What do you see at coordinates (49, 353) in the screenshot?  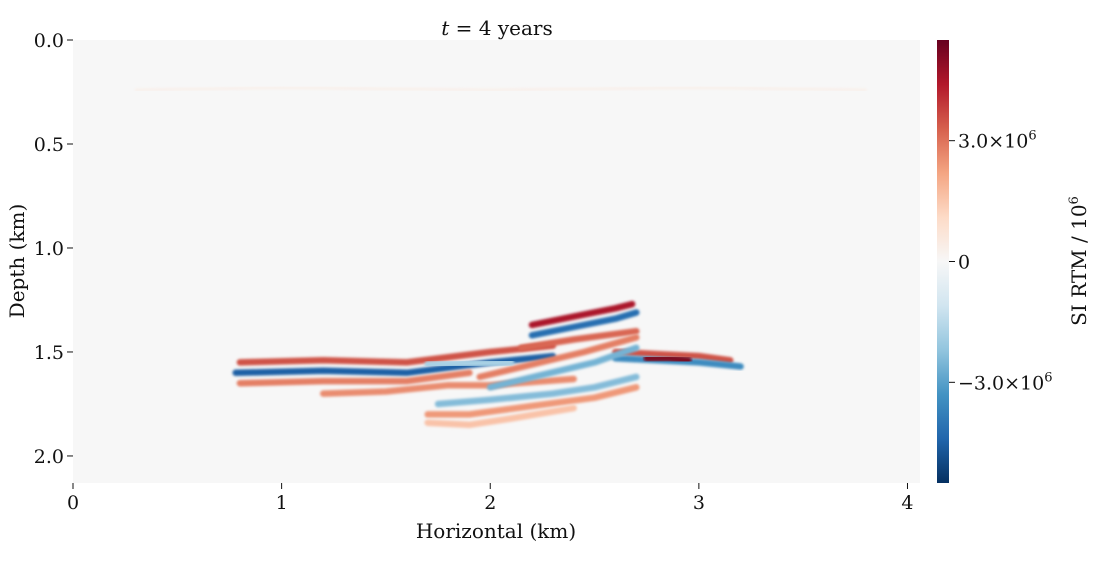 I see `y-tick-label: 1.5` at bounding box center [49, 353].